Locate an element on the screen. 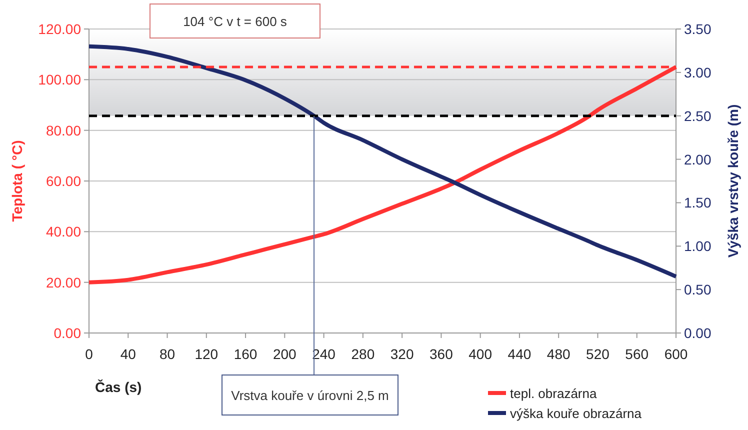  x-tick-label: 280 is located at coordinates (363, 354).